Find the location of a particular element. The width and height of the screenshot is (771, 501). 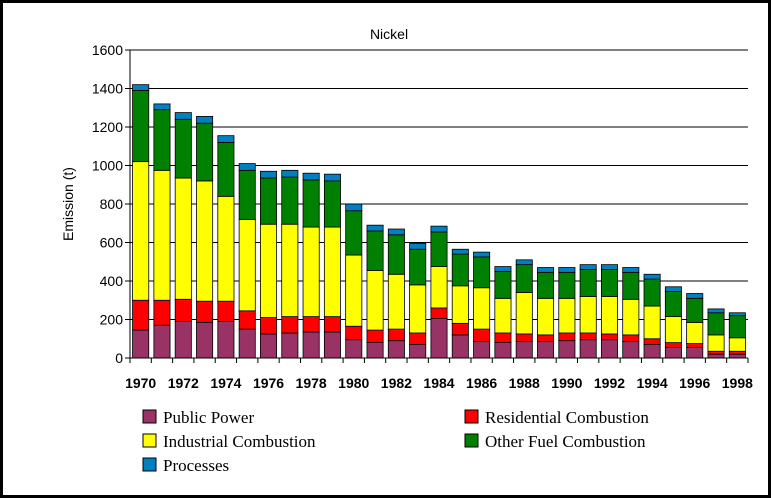

legend-label: Public Power is located at coordinates (208, 417).